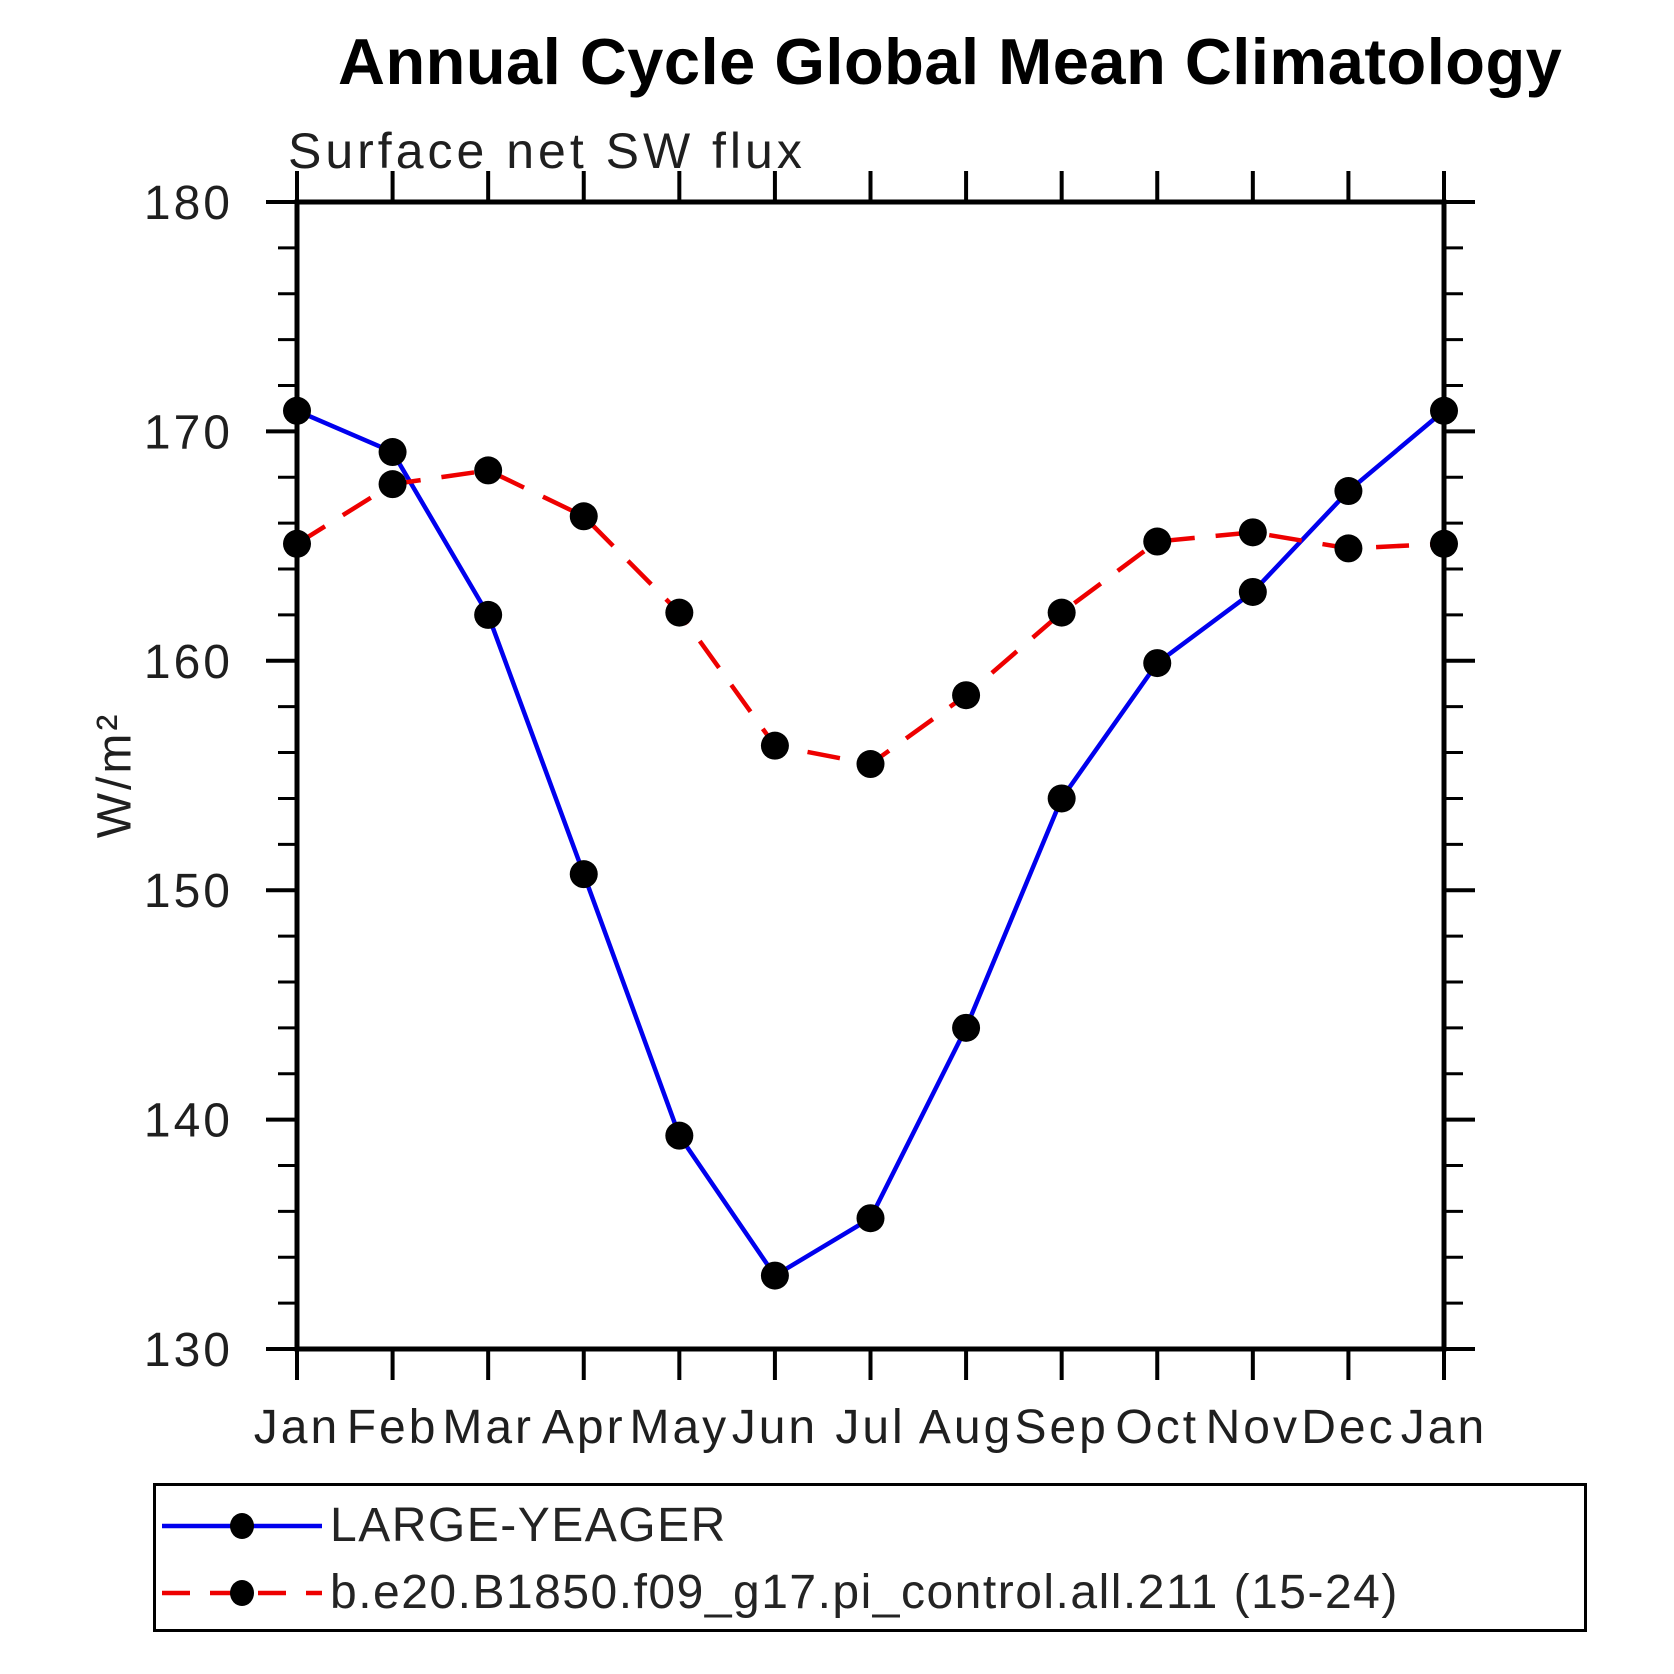 Image resolution: width=1674 pixels, height=1674 pixels. Describe the element at coordinates (1348, 1427) in the screenshot. I see `x-tick-label: Dec` at that location.